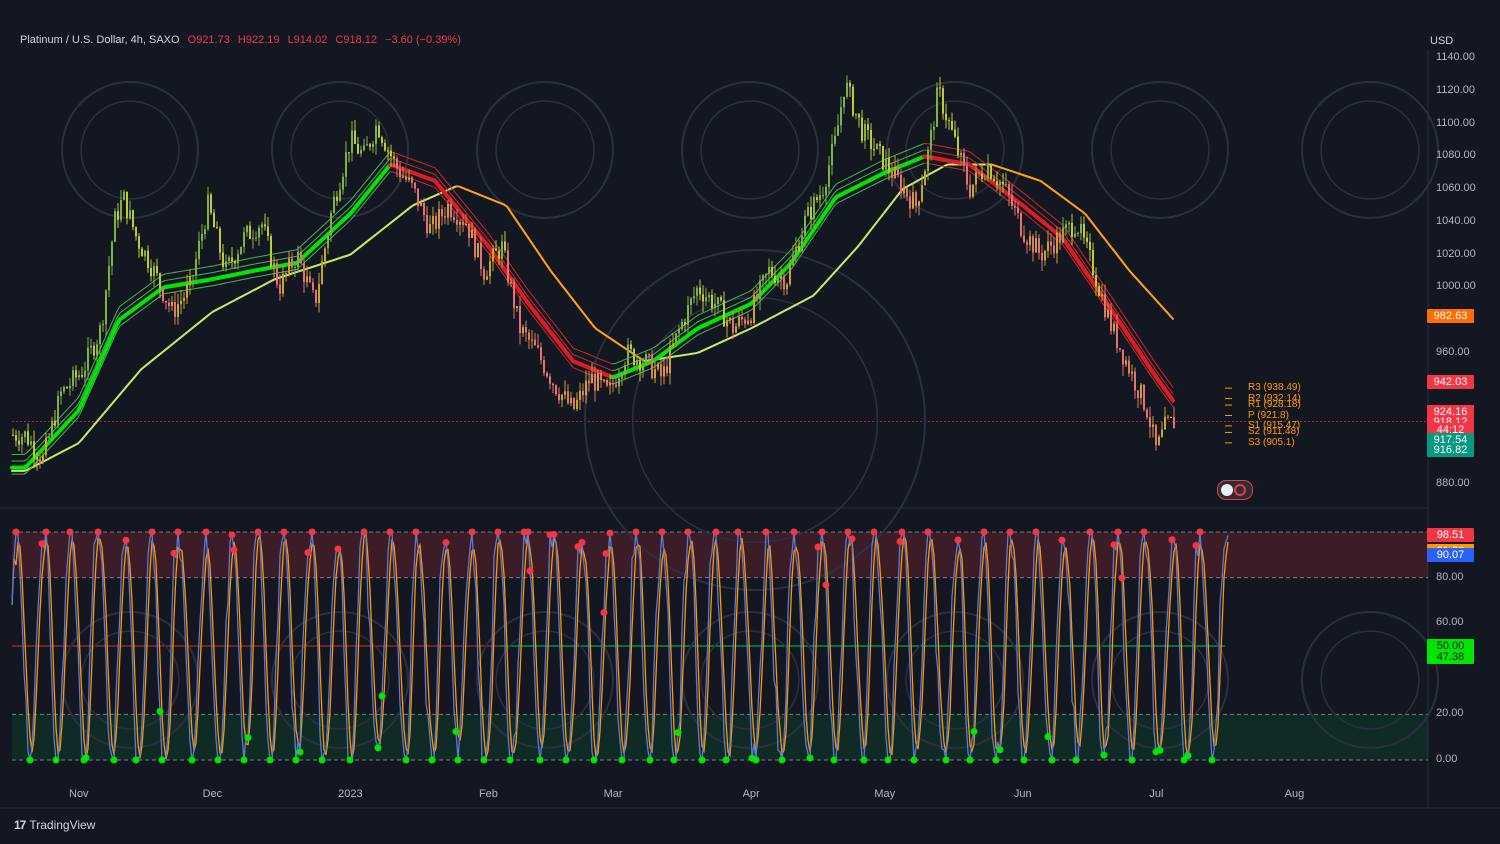 Image resolution: width=1500 pixels, height=844 pixels. Describe the element at coordinates (1450, 646) in the screenshot. I see `osc-value-tag: 50.00` at that location.